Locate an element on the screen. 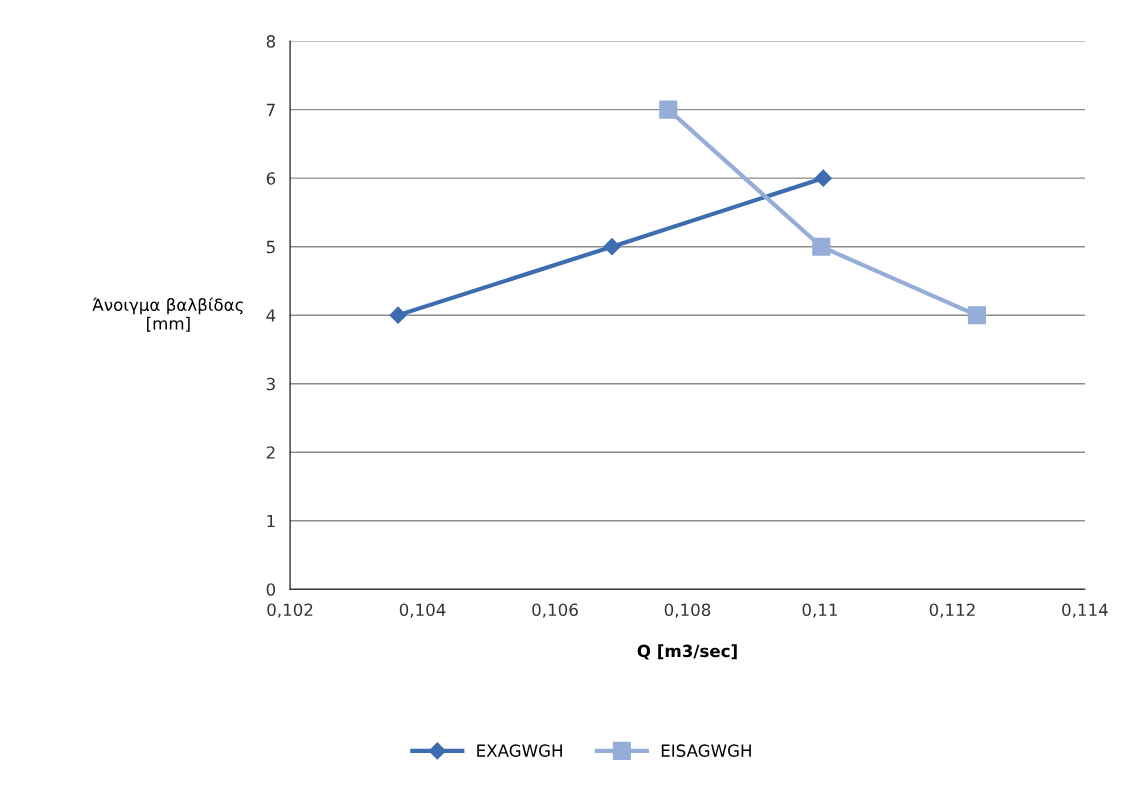 This screenshot has height=791, width=1142. y-axis-title: Άνοιγμα βαλβίδας [mm] is located at coordinates (167, 314).